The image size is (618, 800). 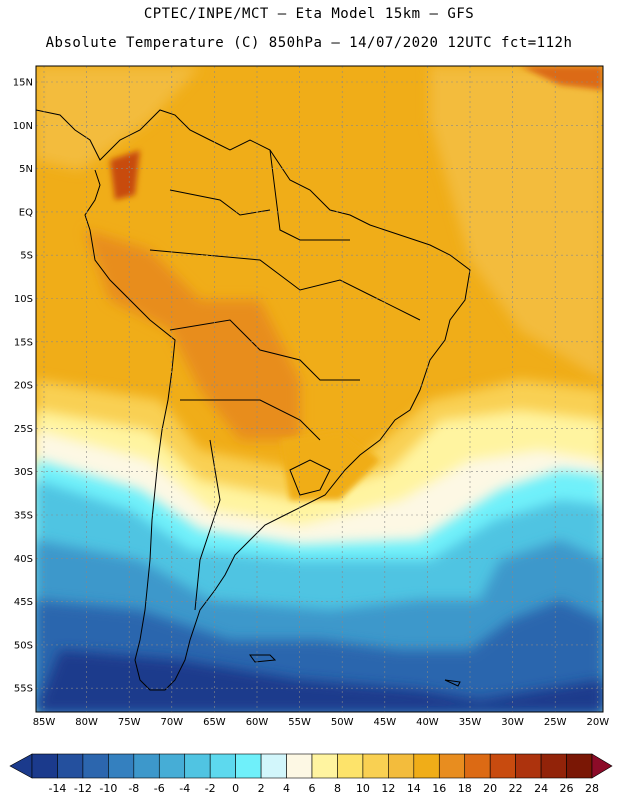 What do you see at coordinates (465, 788) in the screenshot?
I see `colorbar-label: 18` at bounding box center [465, 788].